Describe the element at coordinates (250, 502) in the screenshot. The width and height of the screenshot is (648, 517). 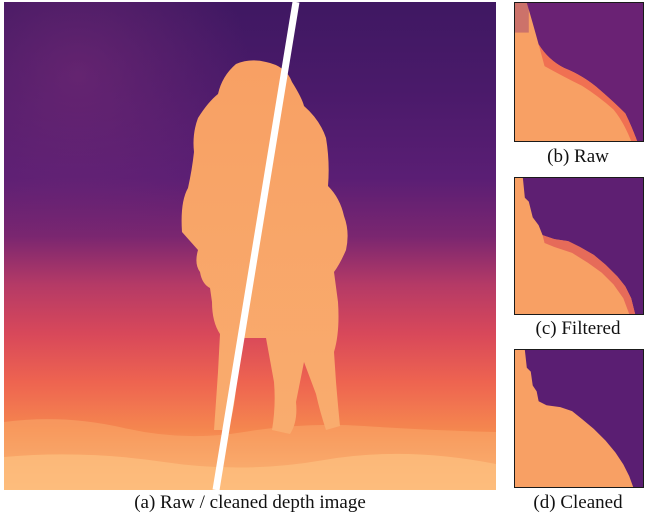
I see `main-figure-caption: (a) Raw / cleaned depth image` at that location.